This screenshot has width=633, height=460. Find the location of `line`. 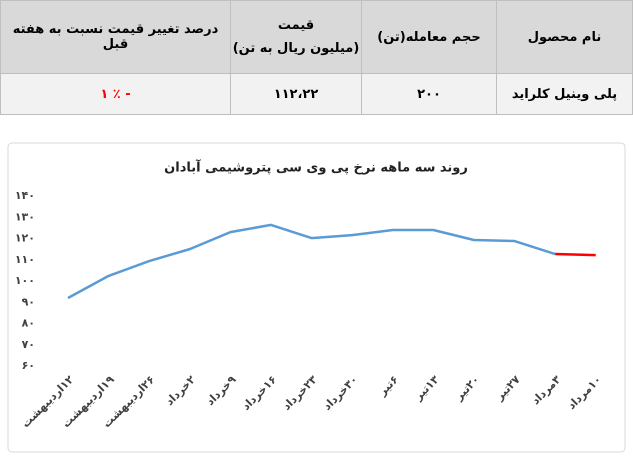

line is located at coordinates (311, 261).